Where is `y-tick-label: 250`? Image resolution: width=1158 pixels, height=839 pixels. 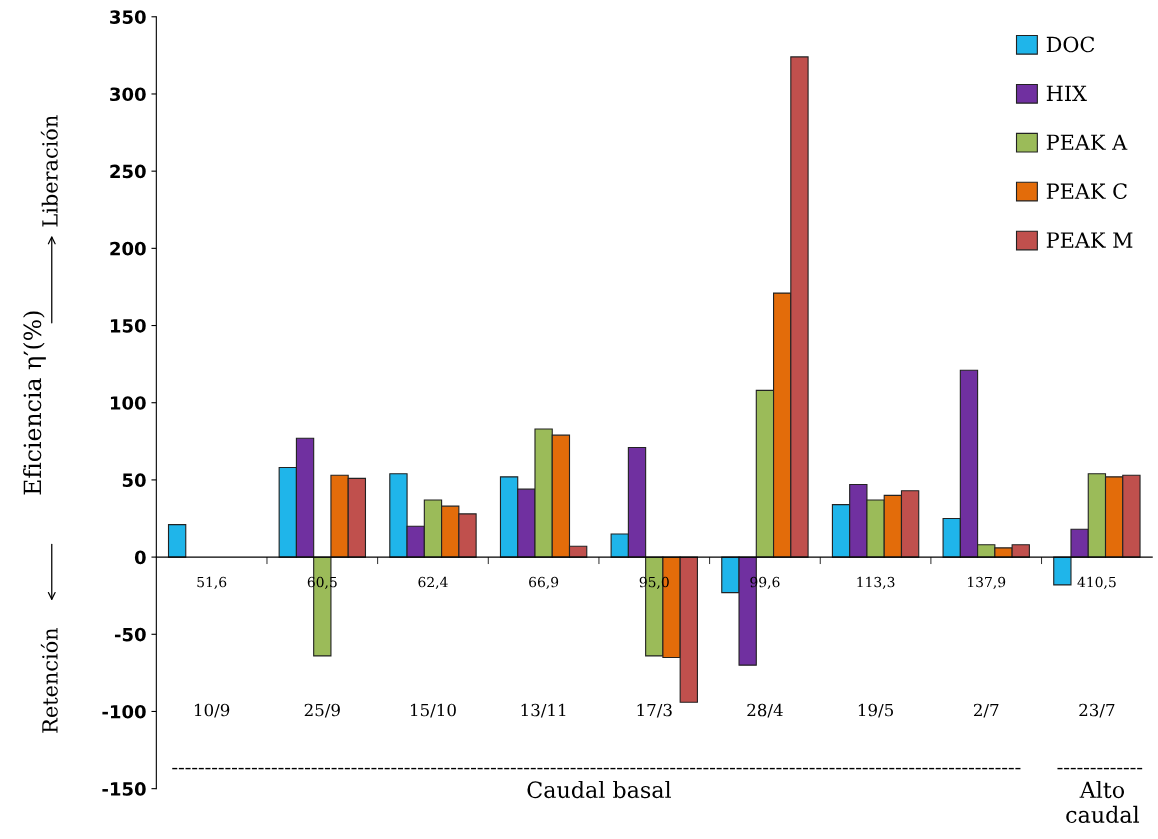 y-tick-label: 250 is located at coordinates (128, 171).